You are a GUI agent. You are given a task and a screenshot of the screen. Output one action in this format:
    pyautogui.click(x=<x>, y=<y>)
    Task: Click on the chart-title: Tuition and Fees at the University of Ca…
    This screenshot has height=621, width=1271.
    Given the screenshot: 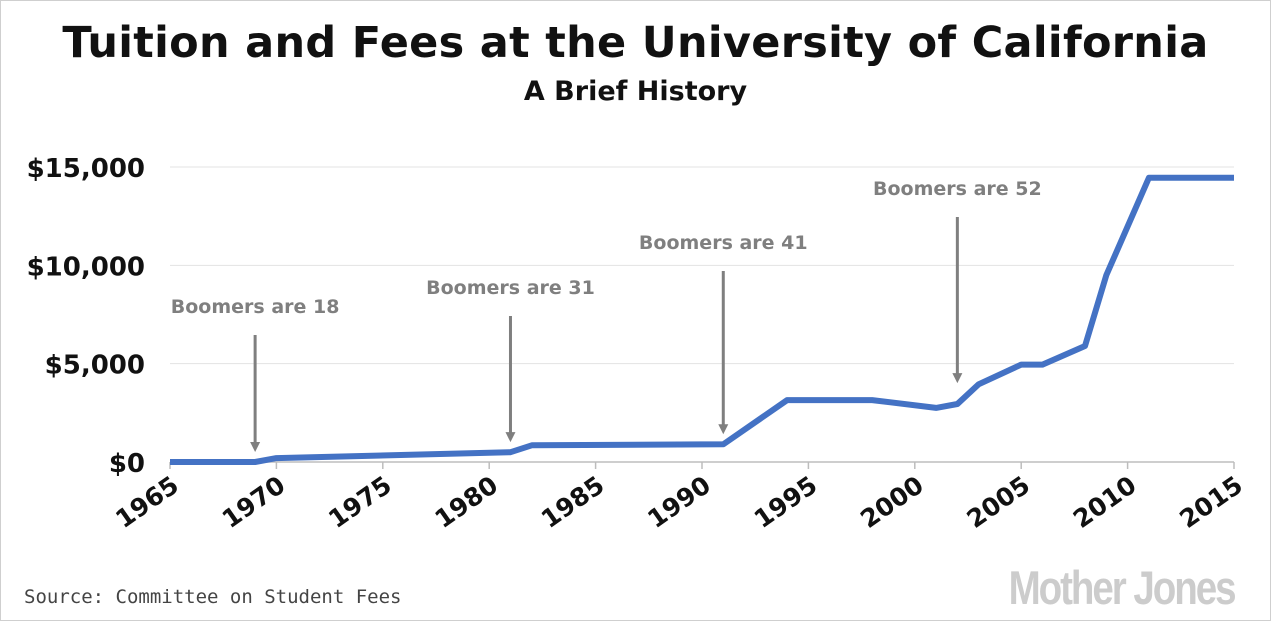 What is the action you would take?
    pyautogui.click(x=635, y=43)
    